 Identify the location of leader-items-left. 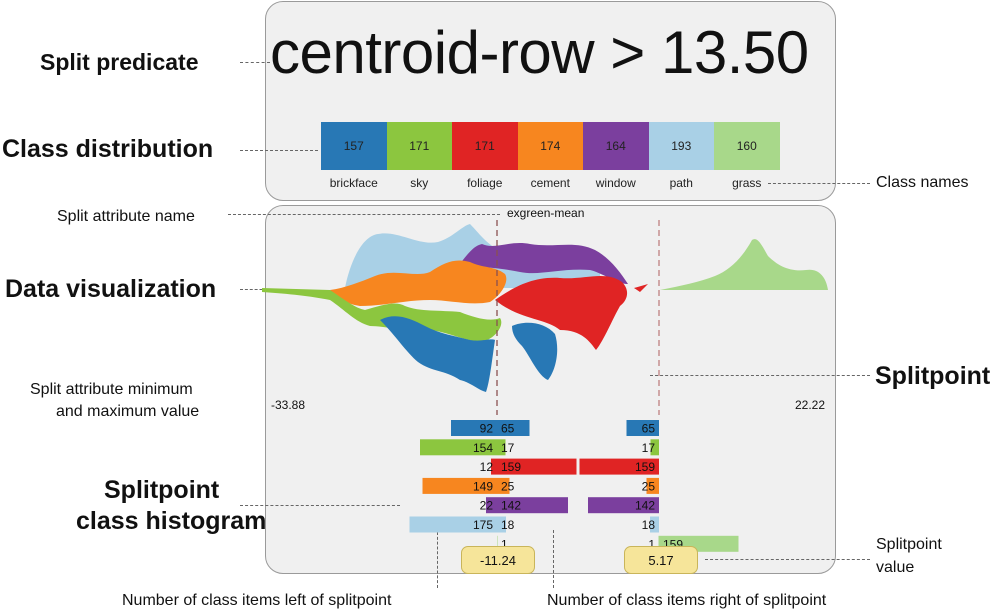
(437, 560).